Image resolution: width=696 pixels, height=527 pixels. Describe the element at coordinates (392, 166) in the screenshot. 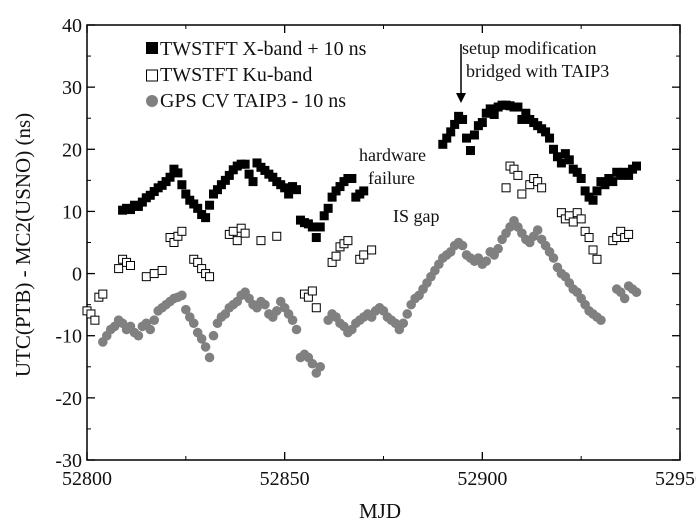

I see `annotation-hardware-failure: hardware failure` at that location.